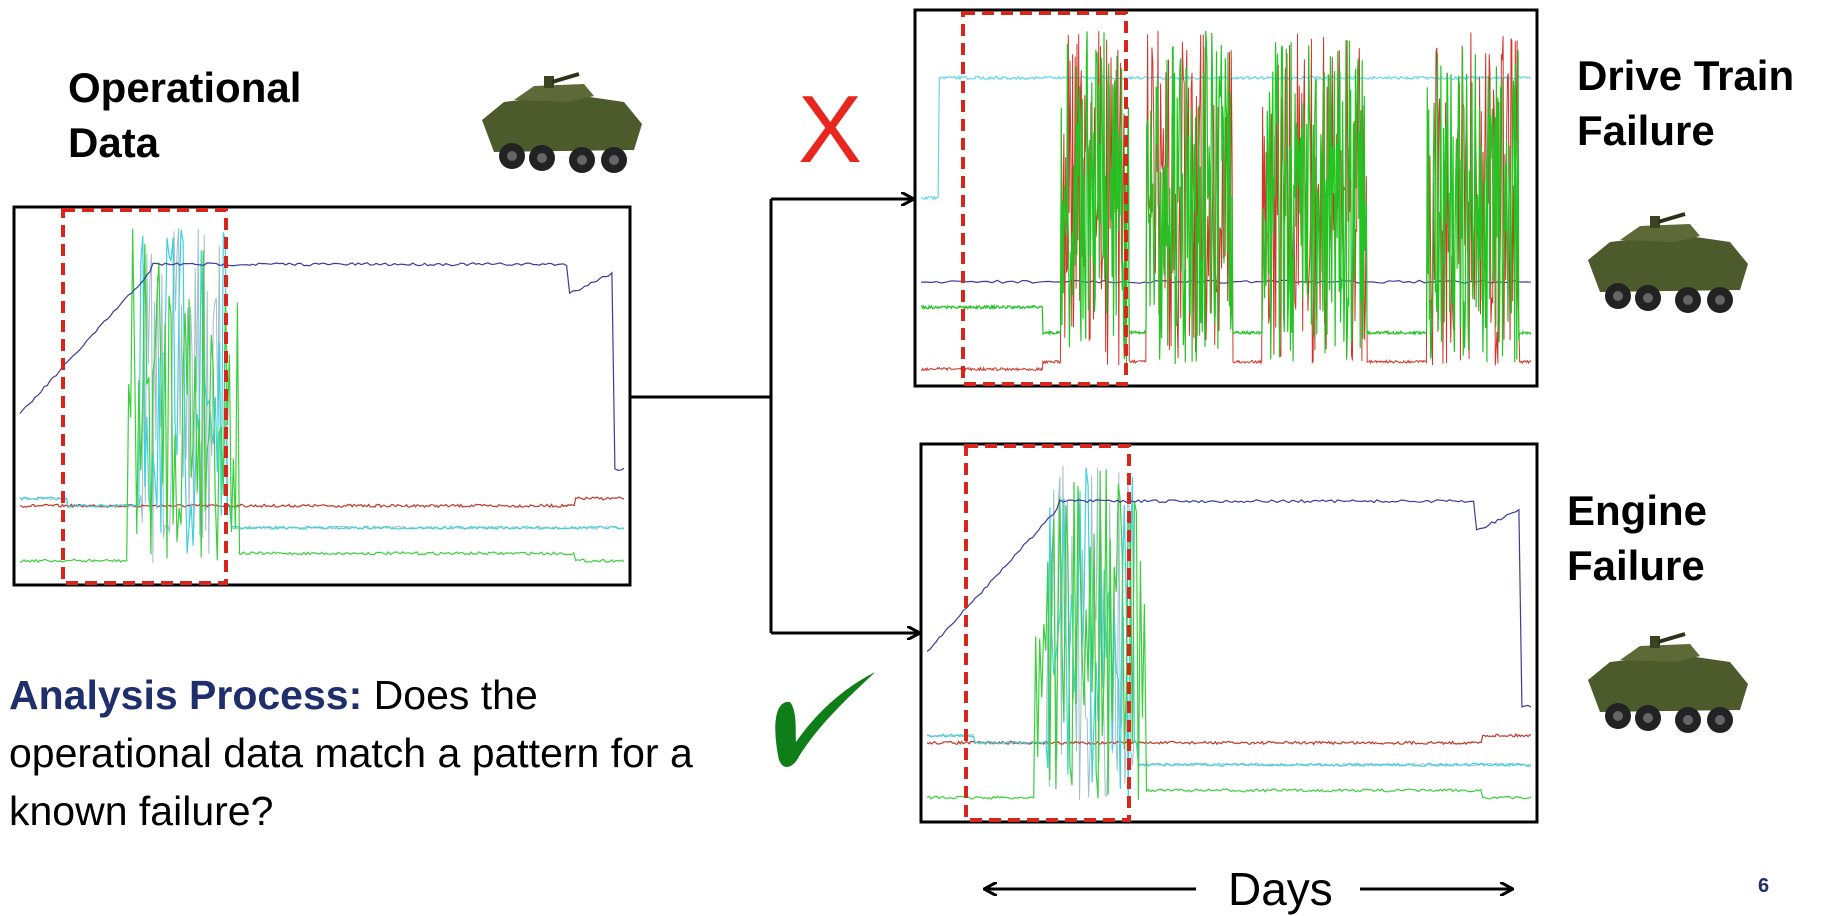  I want to click on verdict-mark: X, so click(830, 129).